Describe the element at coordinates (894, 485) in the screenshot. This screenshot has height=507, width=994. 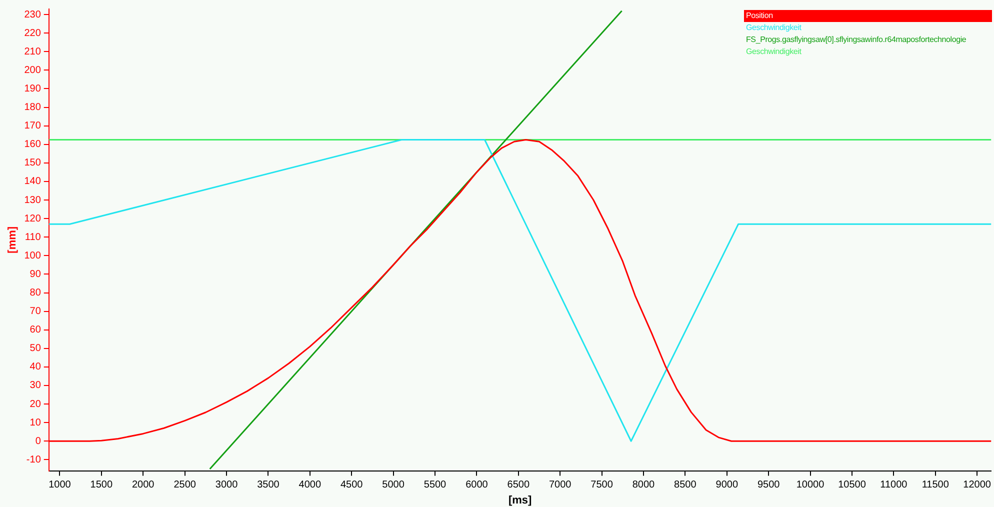
I see `x-tick-label: 11000` at that location.